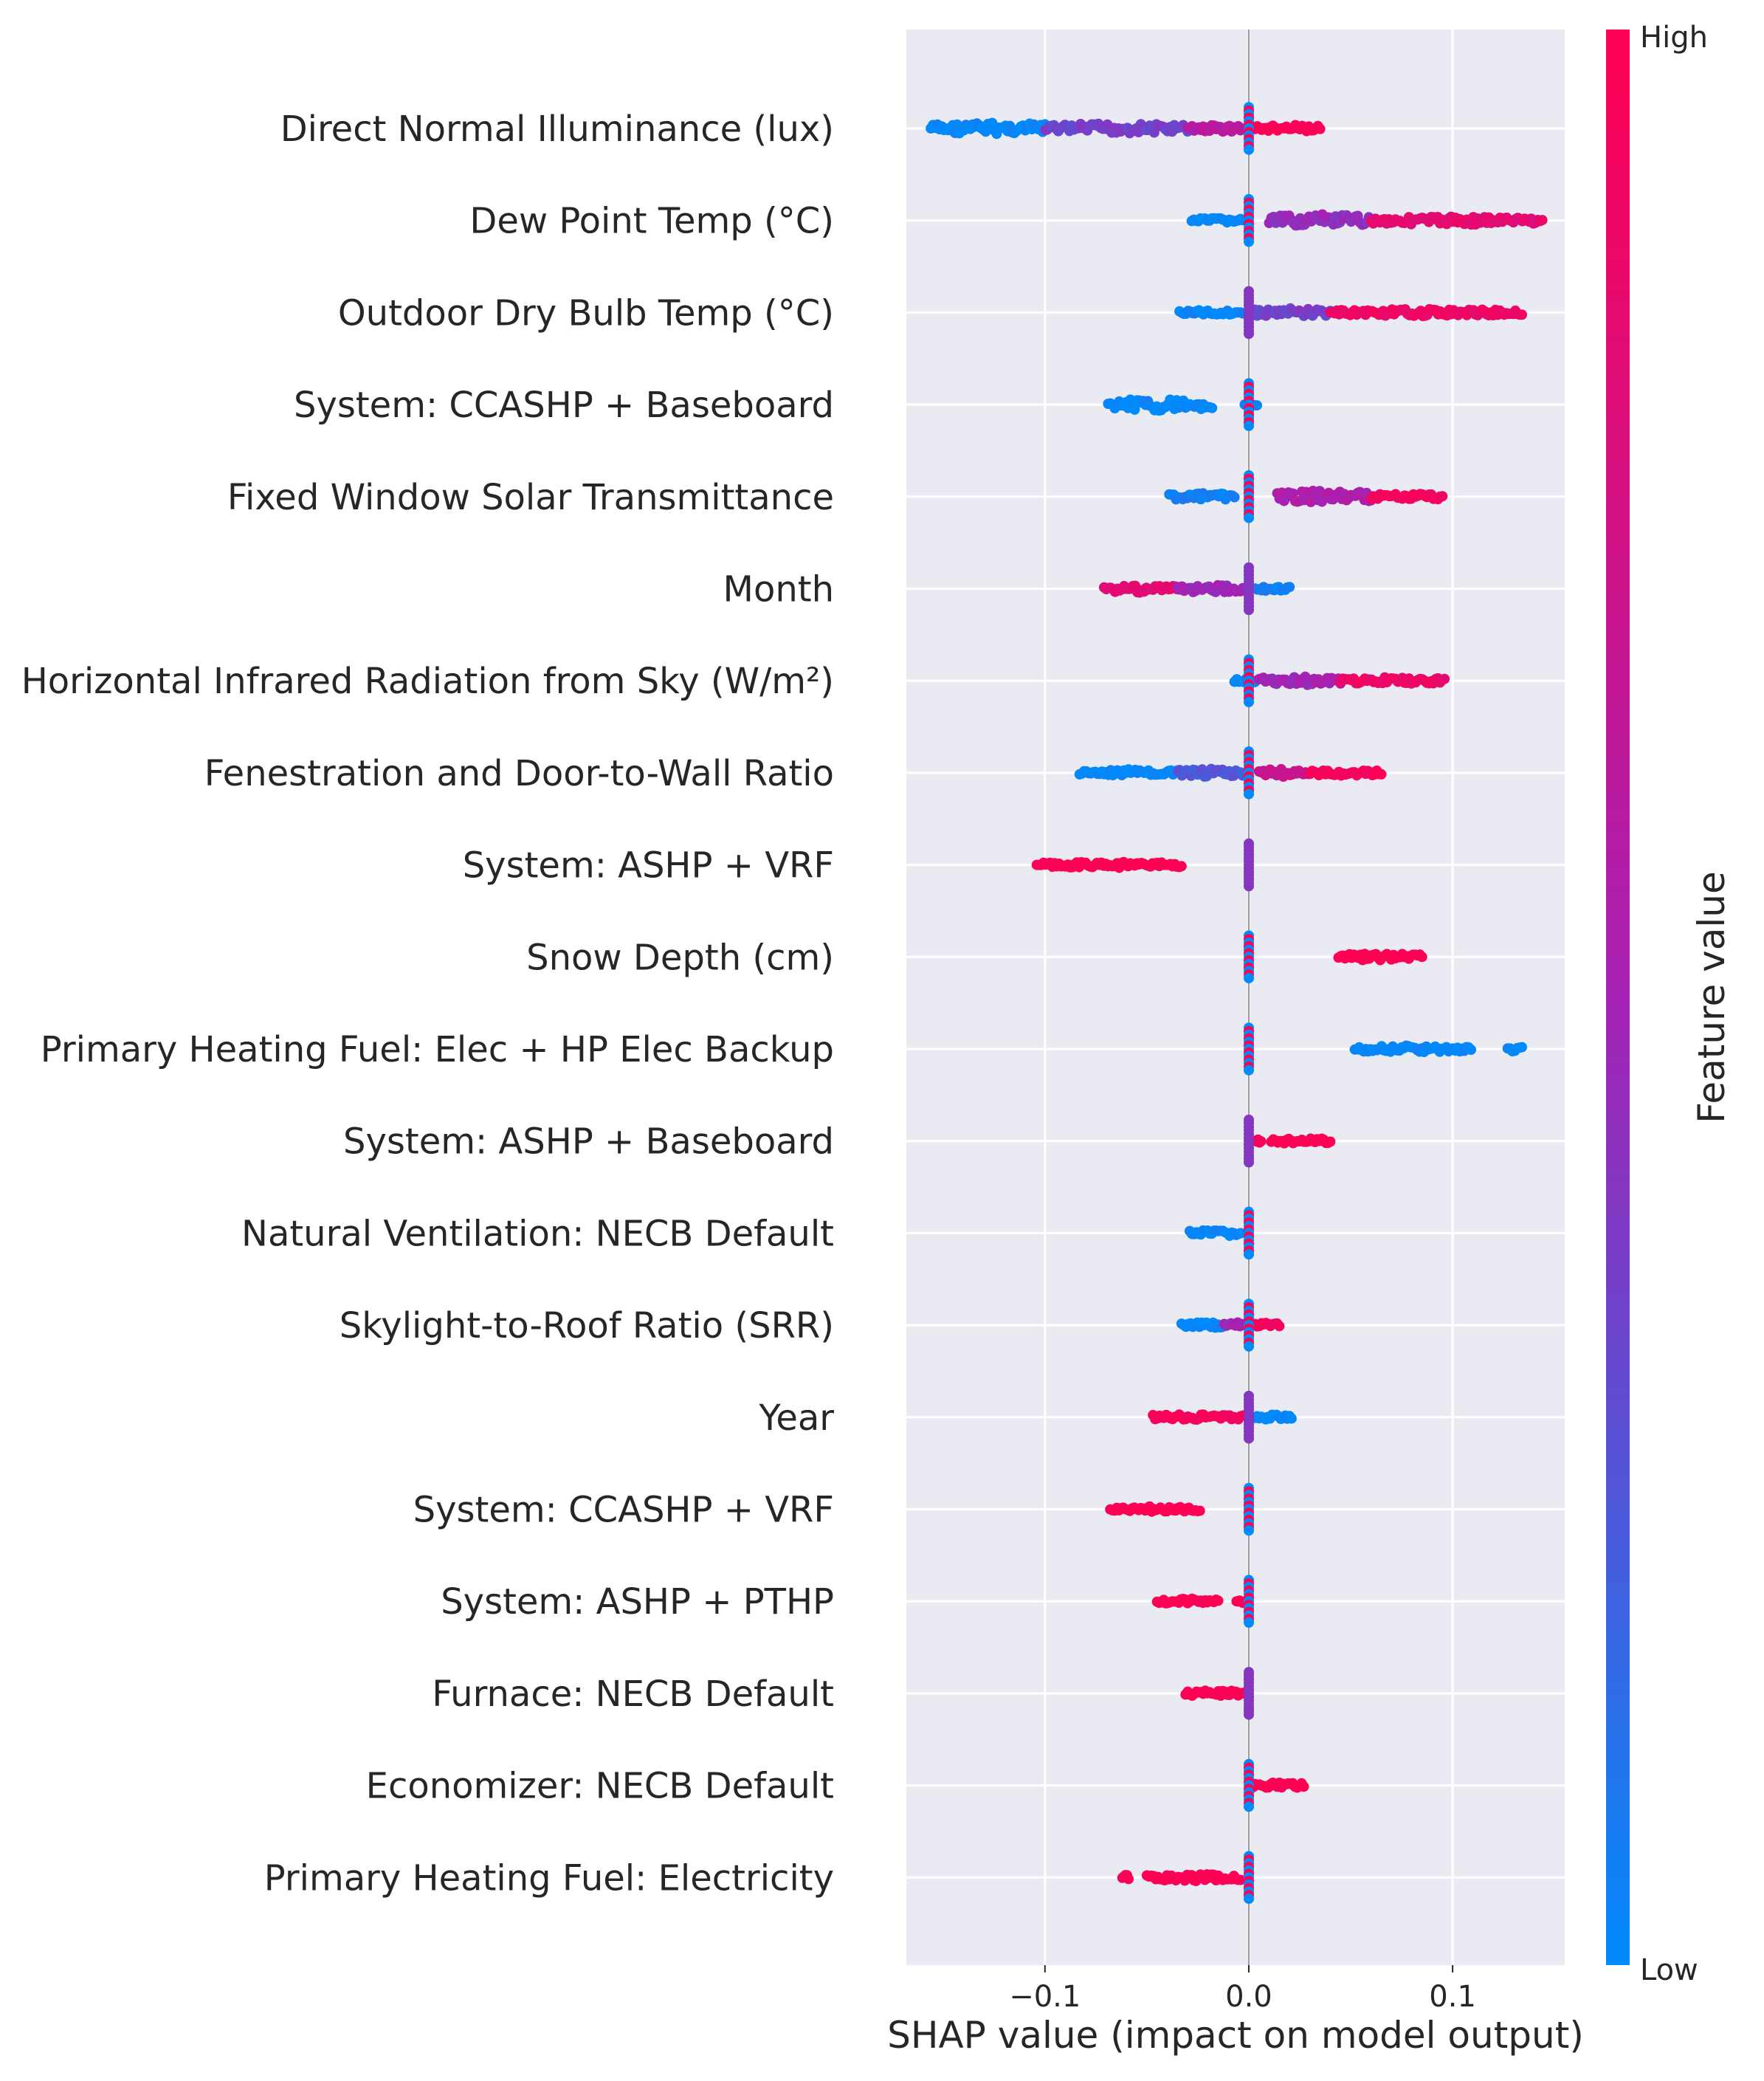 The width and height of the screenshot is (1764, 2081). What do you see at coordinates (587, 1325) in the screenshot?
I see `feature-label: Skylight-to-Roof Ratio (SRR)` at bounding box center [587, 1325].